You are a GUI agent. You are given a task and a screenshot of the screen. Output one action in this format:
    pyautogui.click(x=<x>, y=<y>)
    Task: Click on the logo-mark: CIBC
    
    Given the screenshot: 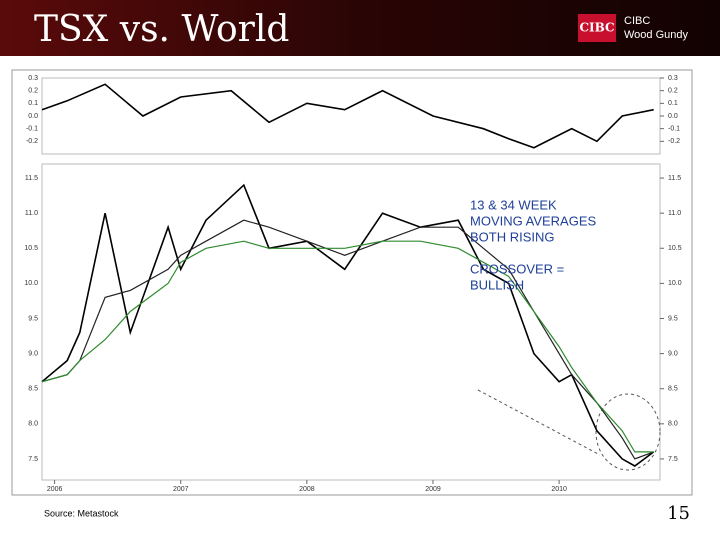 What is the action you would take?
    pyautogui.click(x=596, y=28)
    